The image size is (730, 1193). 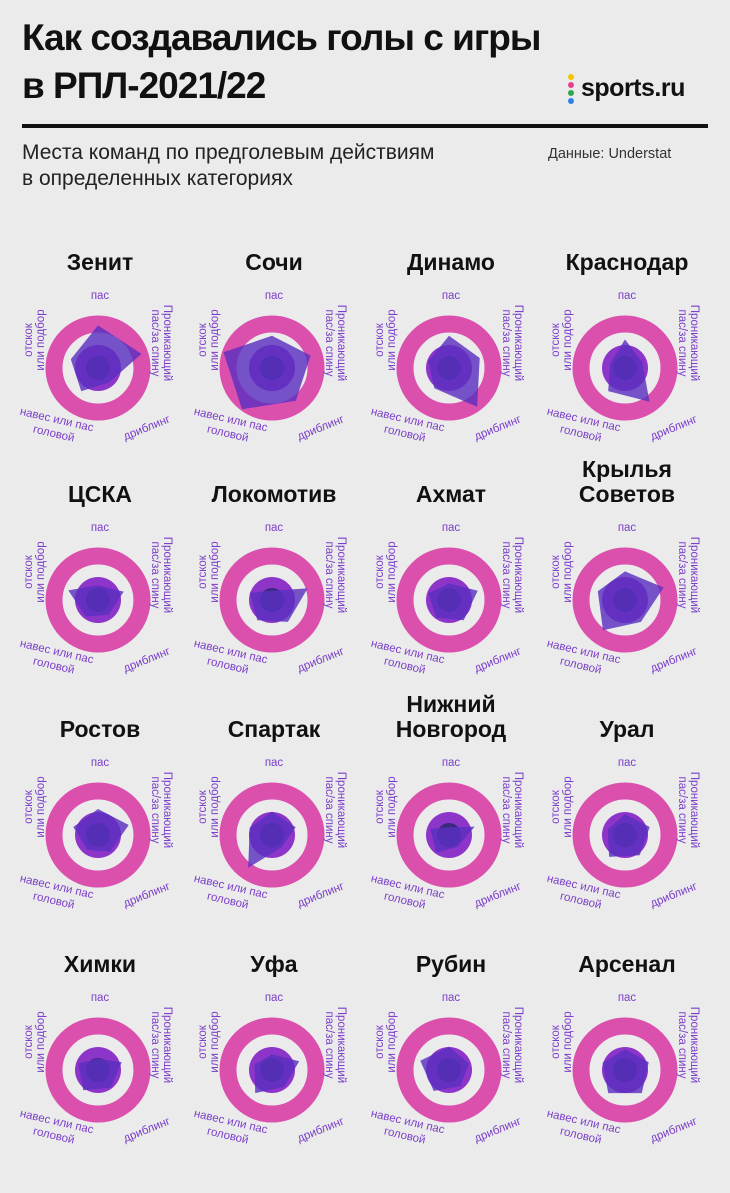 I want to click on data-source: Данные: Understat, so click(x=610, y=154).